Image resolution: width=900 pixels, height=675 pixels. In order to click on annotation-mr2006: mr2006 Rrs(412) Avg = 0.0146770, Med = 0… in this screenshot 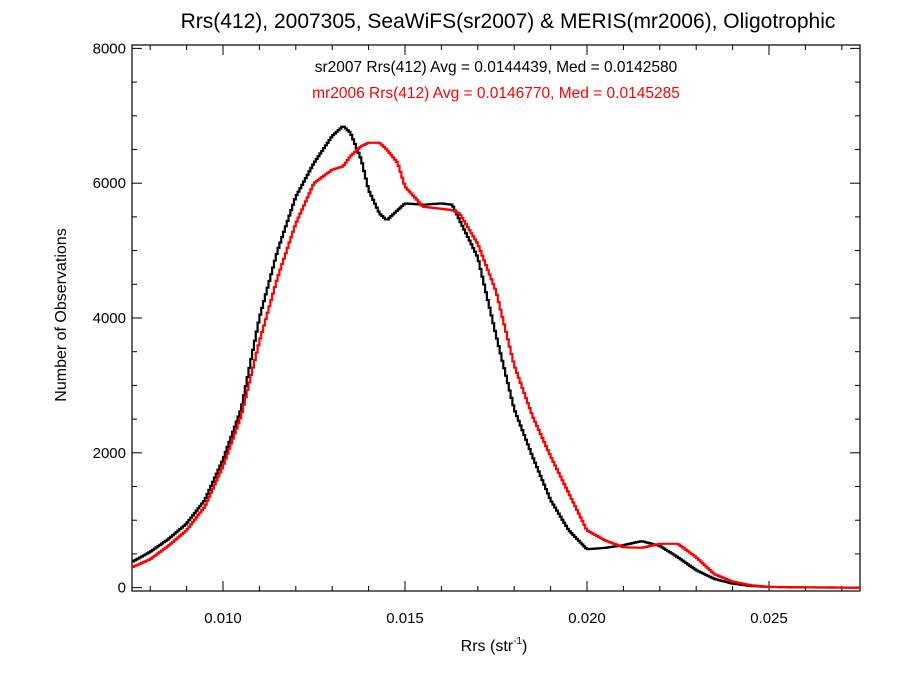, I will do `click(496, 93)`.